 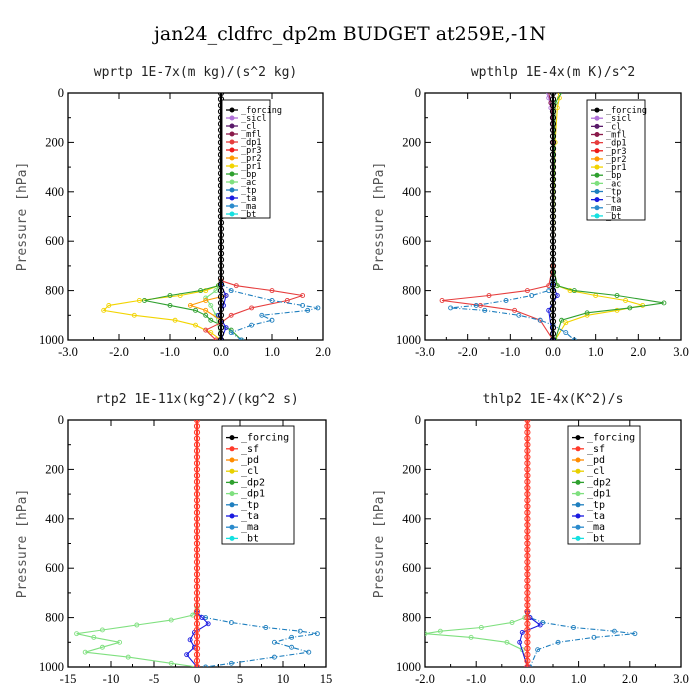 I want to click on y-axis-label: Pressure [hPa], so click(x=22, y=544).